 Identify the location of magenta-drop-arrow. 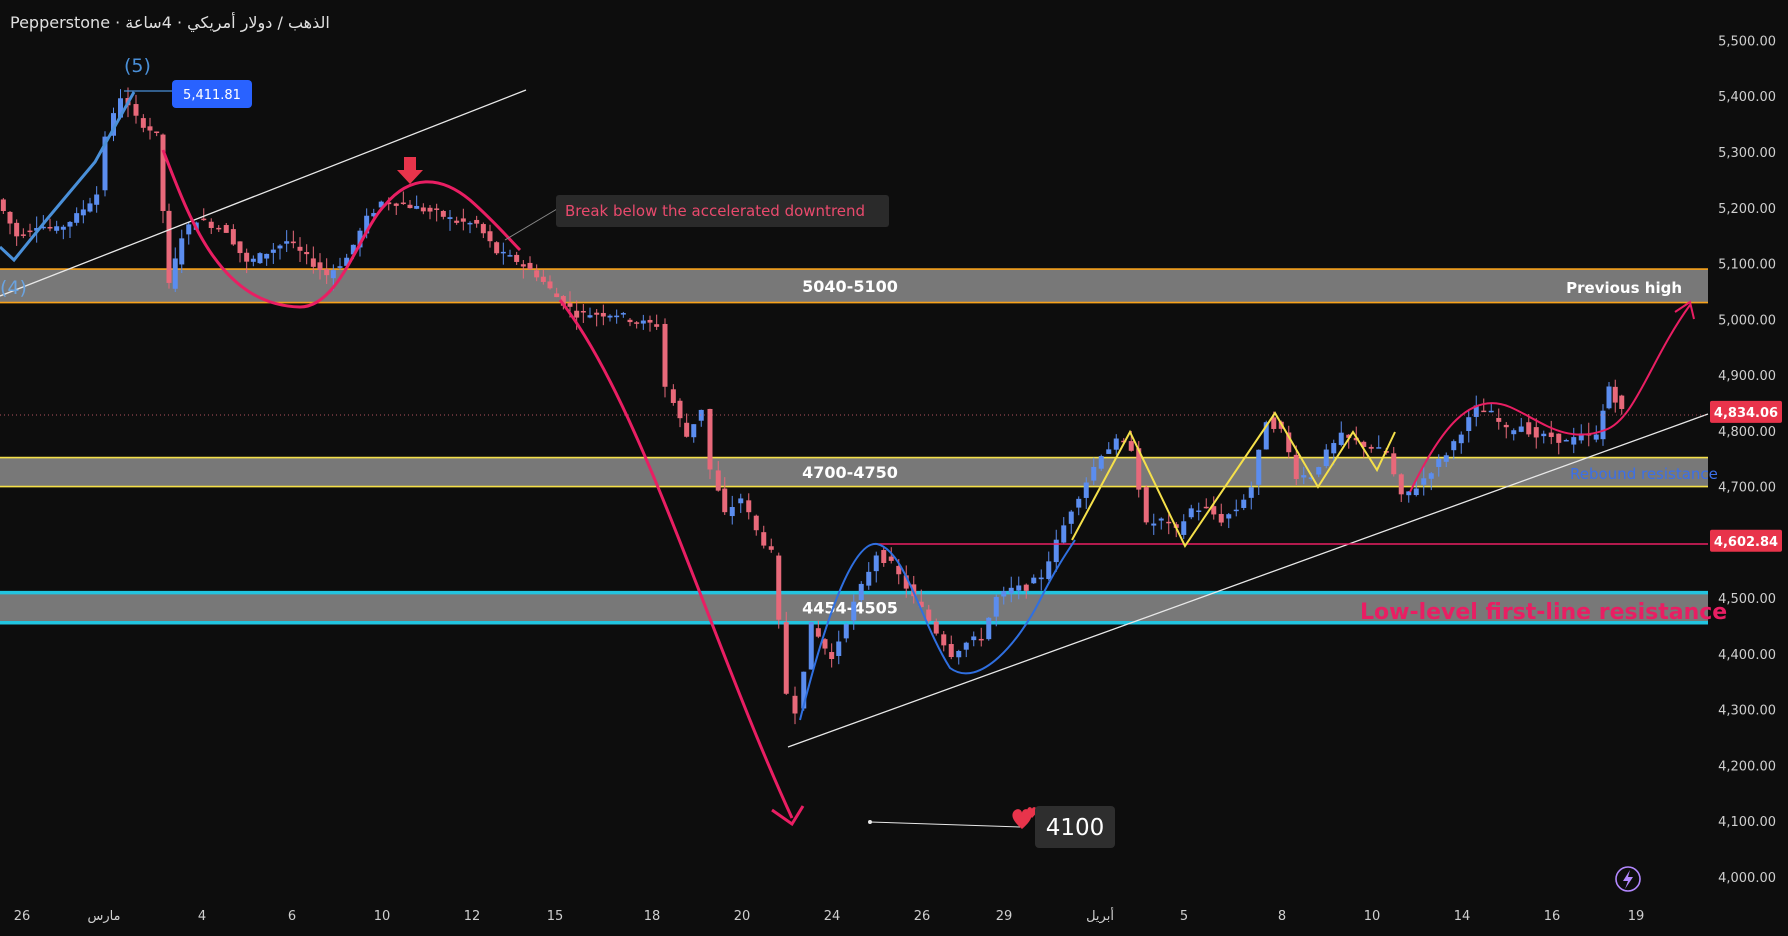
(676, 559).